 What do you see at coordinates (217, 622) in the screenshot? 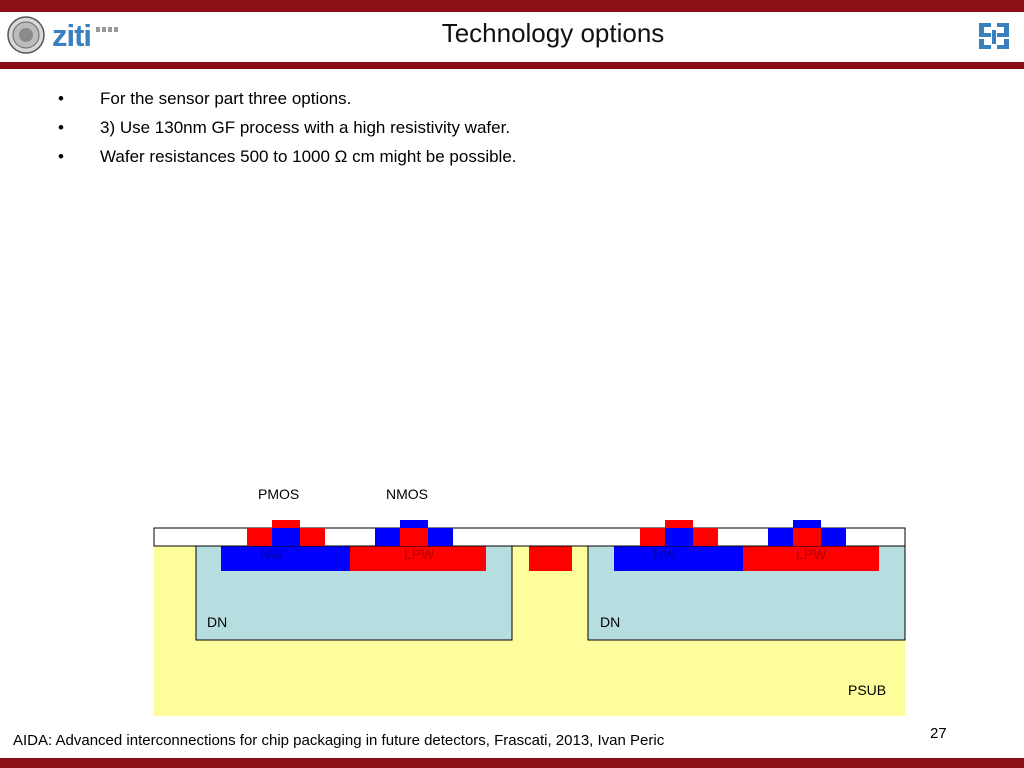
I see `dn-label-1: DN` at bounding box center [217, 622].